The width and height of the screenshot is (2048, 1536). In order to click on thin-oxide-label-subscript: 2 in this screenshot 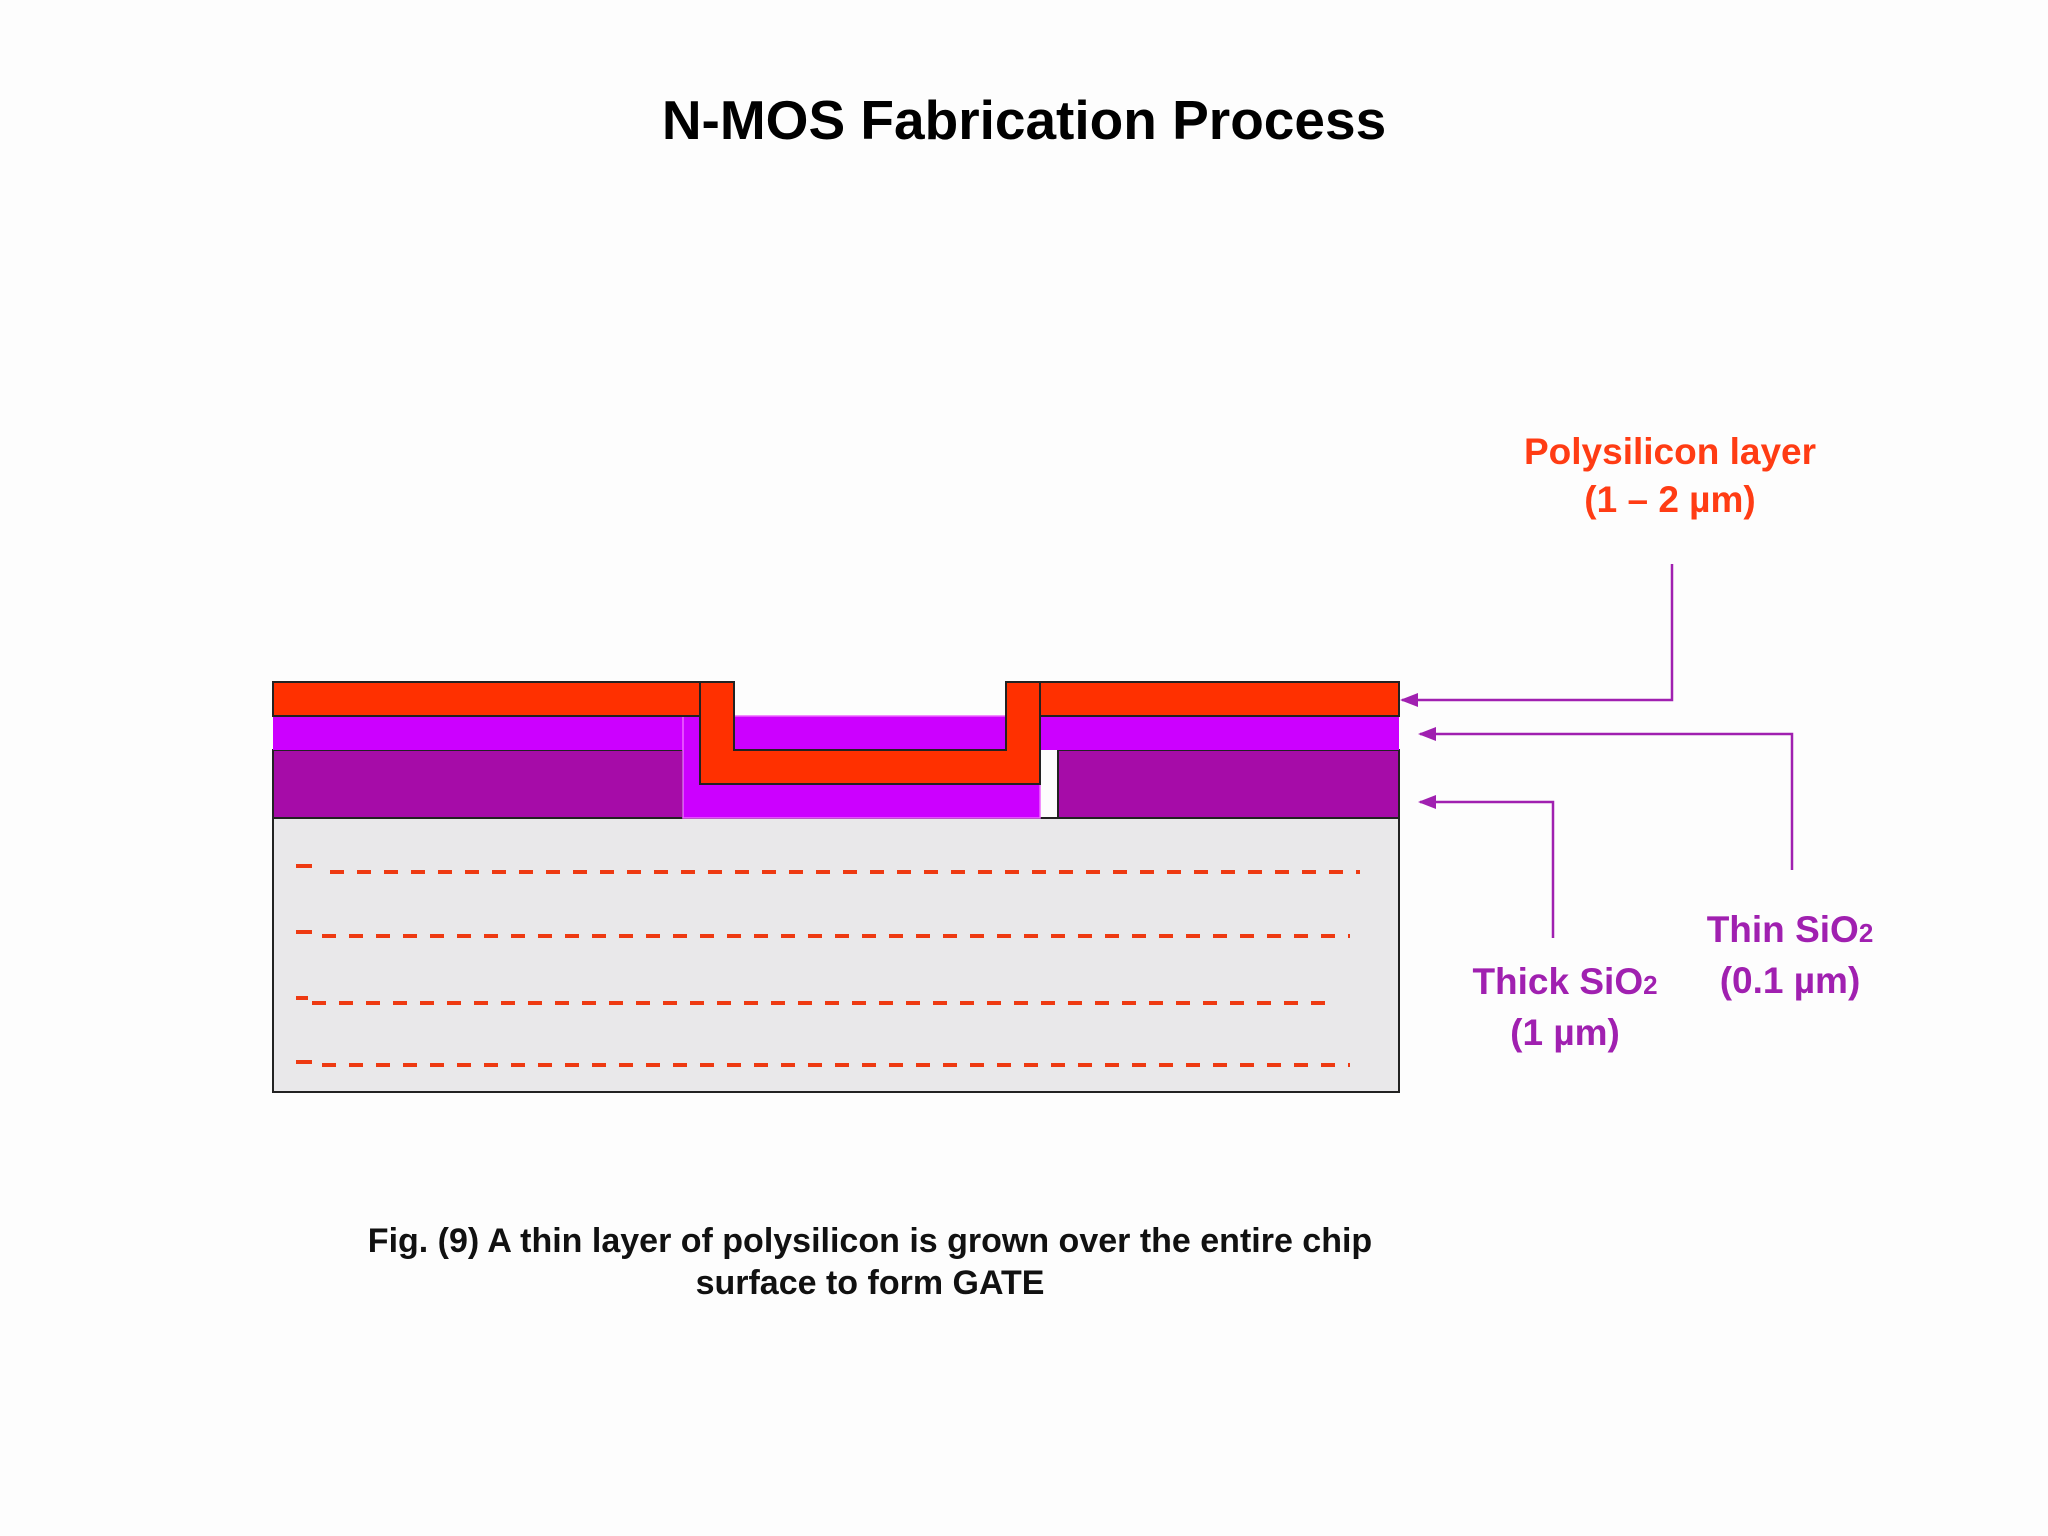, I will do `click(1866, 933)`.